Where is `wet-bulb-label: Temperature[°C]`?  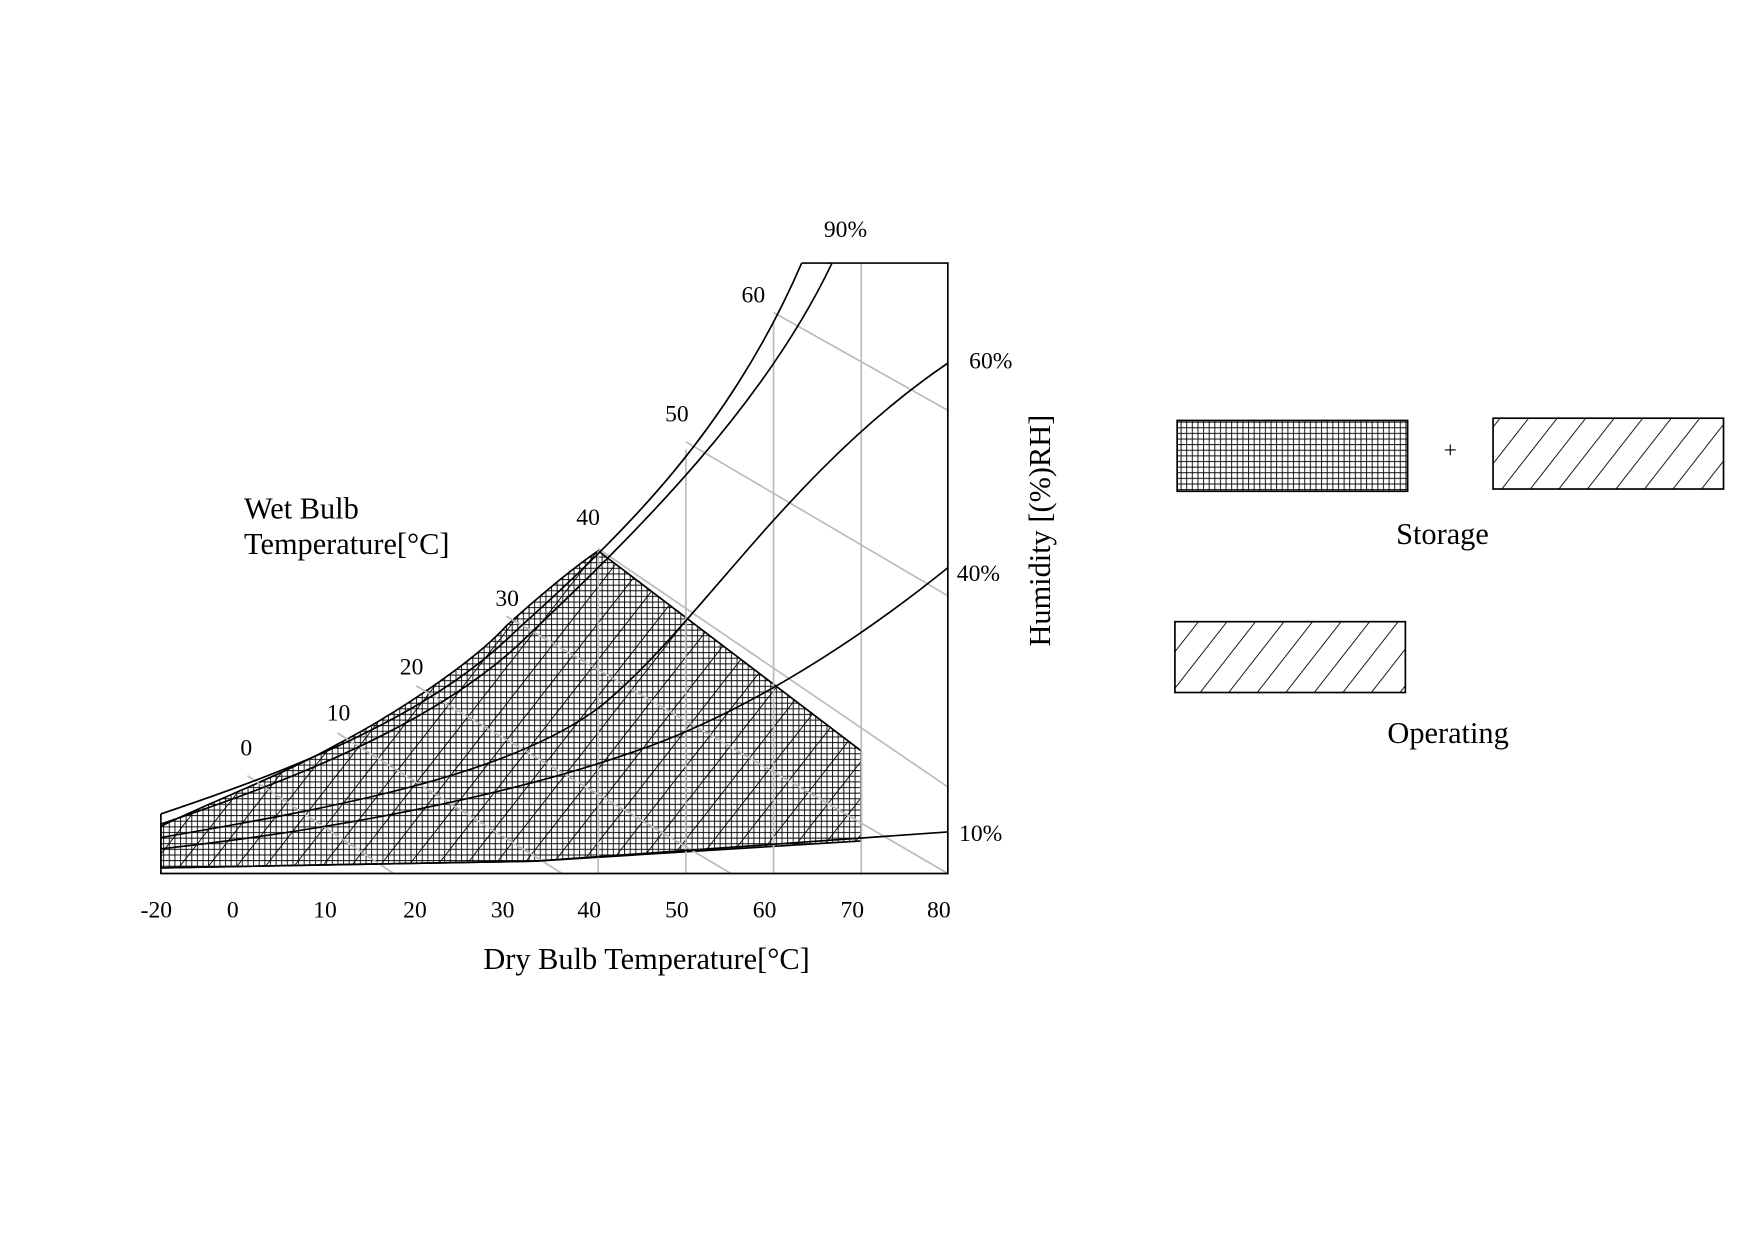 wet-bulb-label: Temperature[°C] is located at coordinates (346, 544).